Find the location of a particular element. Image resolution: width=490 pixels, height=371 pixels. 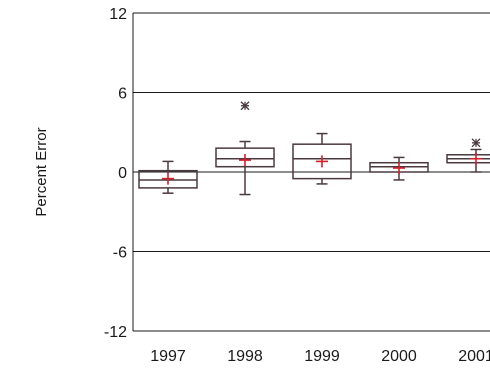

y-tick-label: -12 is located at coordinates (115, 332).